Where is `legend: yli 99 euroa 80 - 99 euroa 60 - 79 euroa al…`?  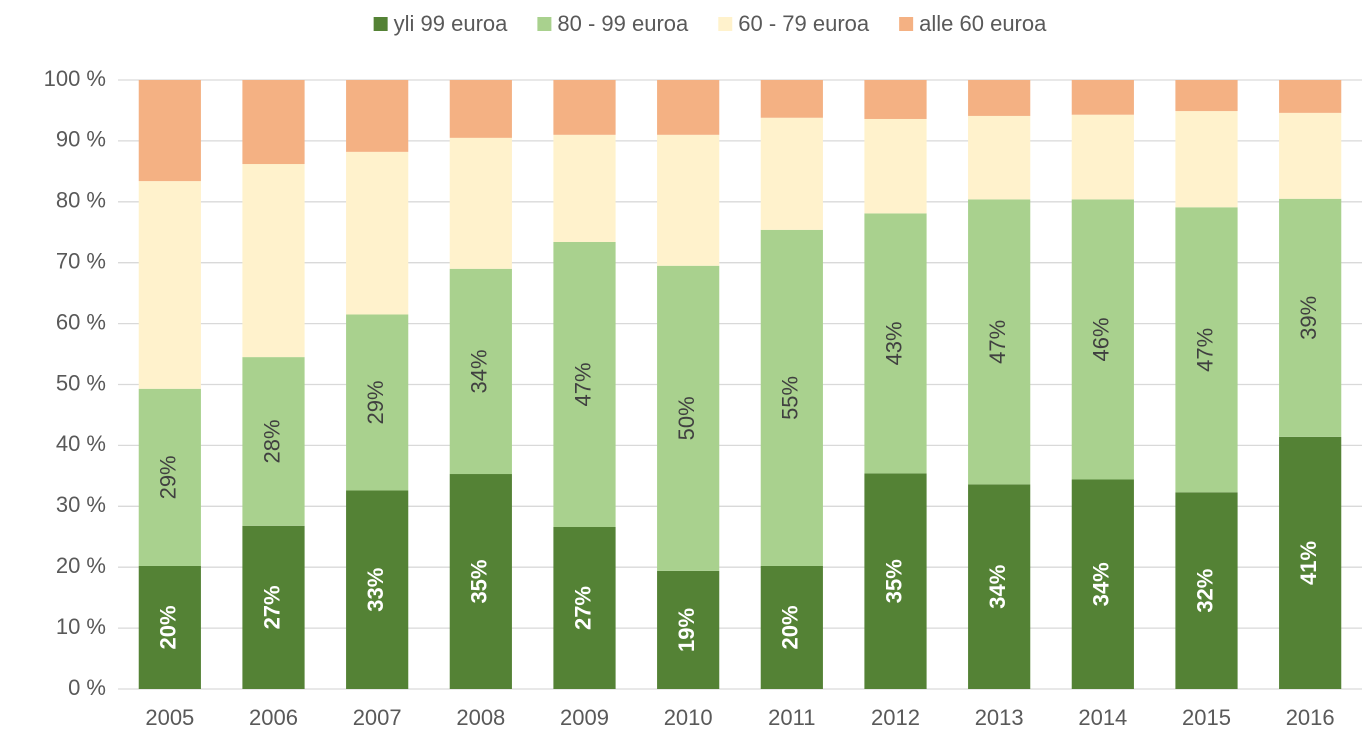 legend: yli 99 euroa 80 - 99 euroa 60 - 79 euroa al… is located at coordinates (710, 23).